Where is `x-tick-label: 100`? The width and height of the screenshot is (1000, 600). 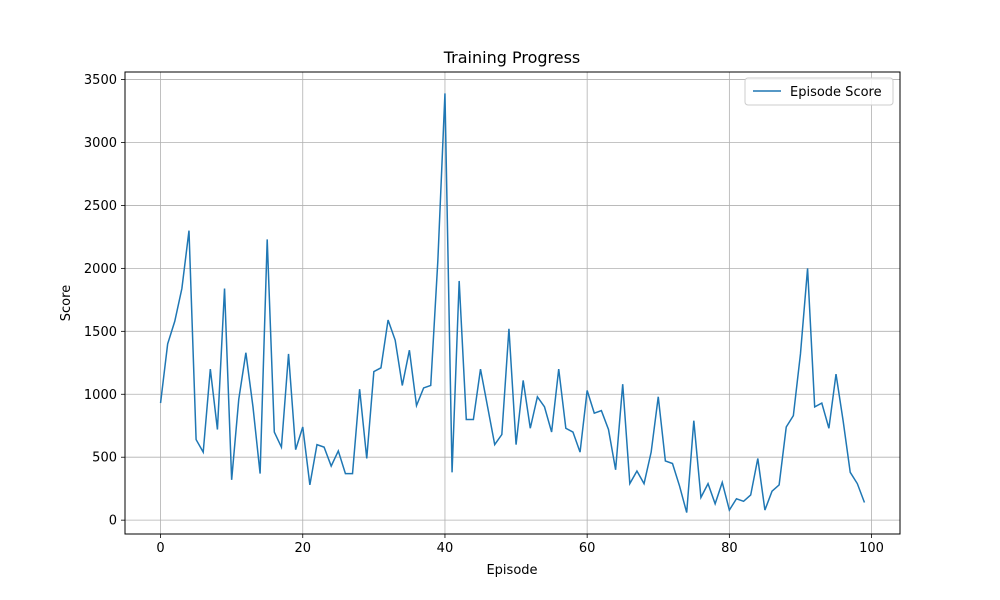
x-tick-label: 100 is located at coordinates (871, 548).